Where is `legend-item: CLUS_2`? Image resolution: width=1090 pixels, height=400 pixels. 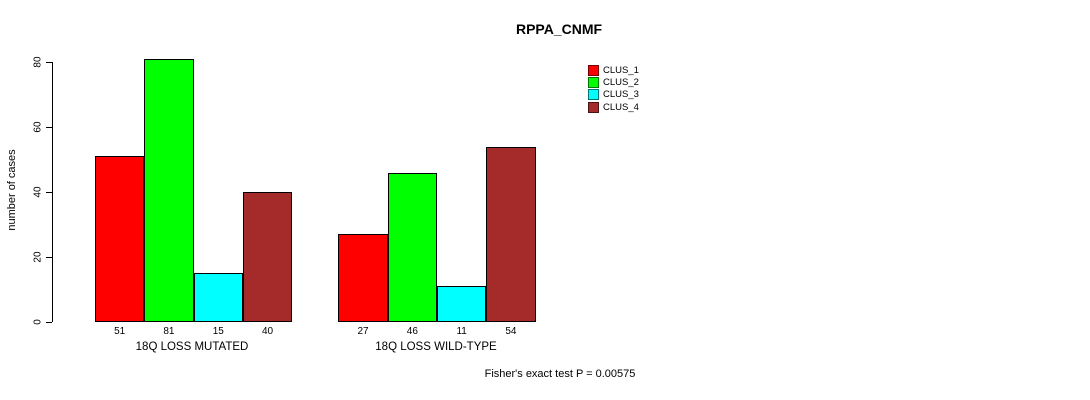
legend-item: CLUS_2 is located at coordinates (613, 82).